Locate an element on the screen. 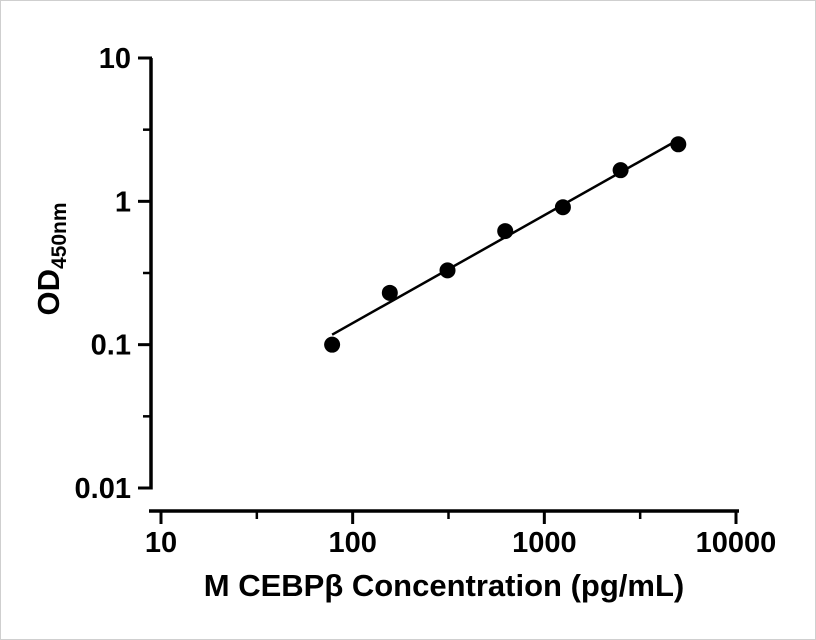 This screenshot has width=816, height=640. y-tick-label: 1 is located at coordinates (123, 202).